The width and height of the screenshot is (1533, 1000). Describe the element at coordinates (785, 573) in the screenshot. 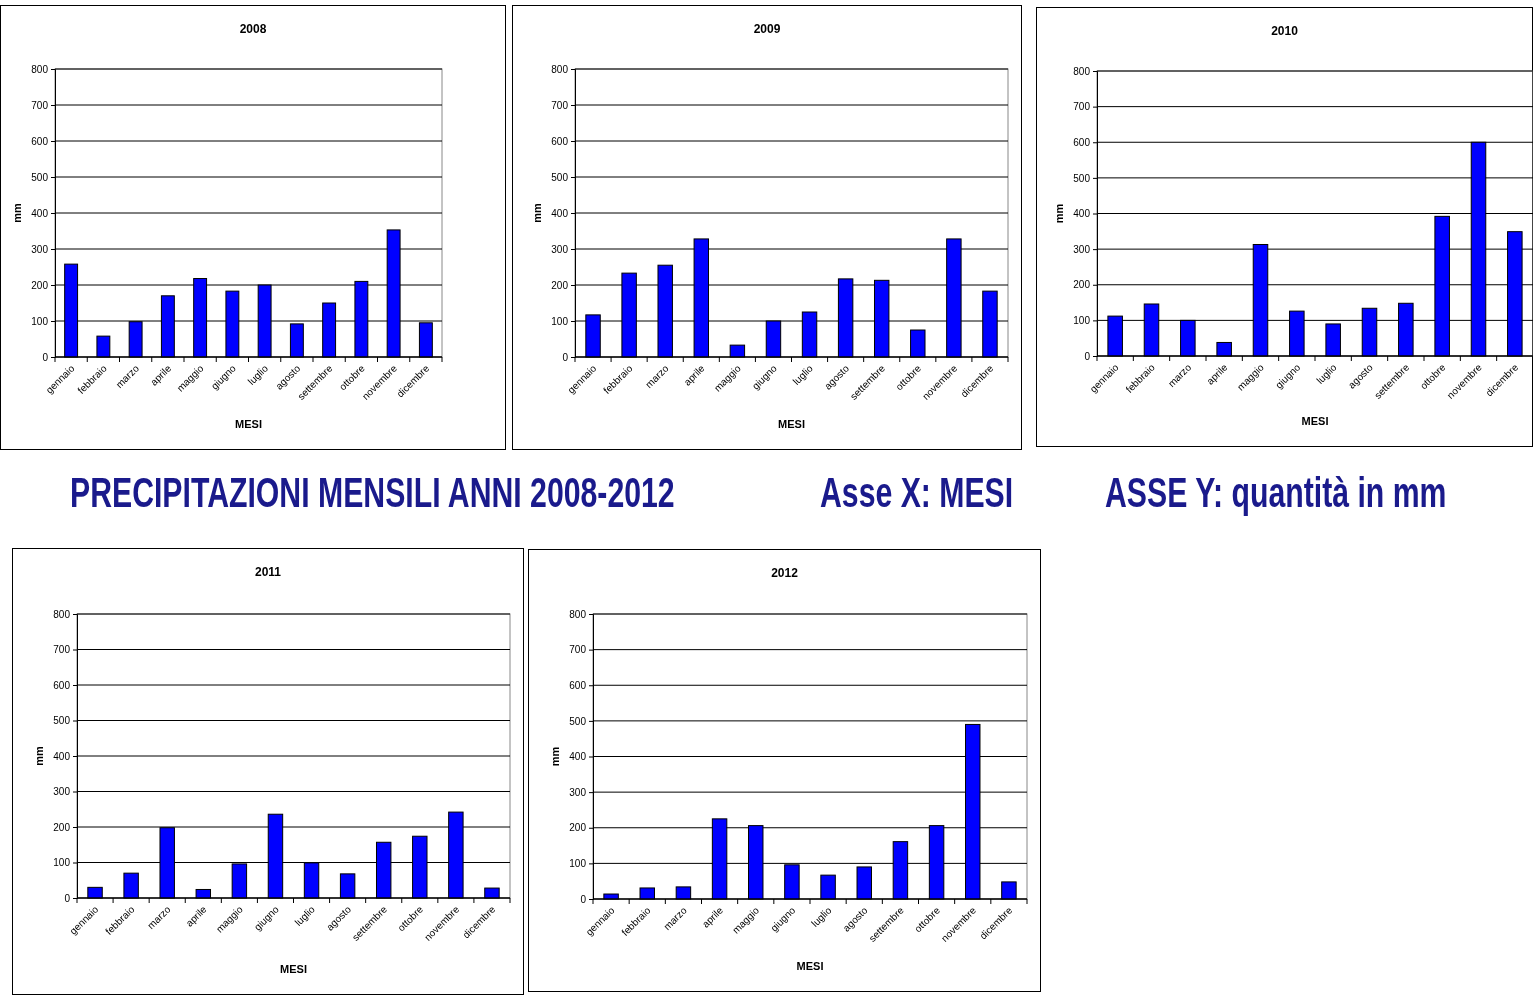

I see `chart-title: 2012` at that location.